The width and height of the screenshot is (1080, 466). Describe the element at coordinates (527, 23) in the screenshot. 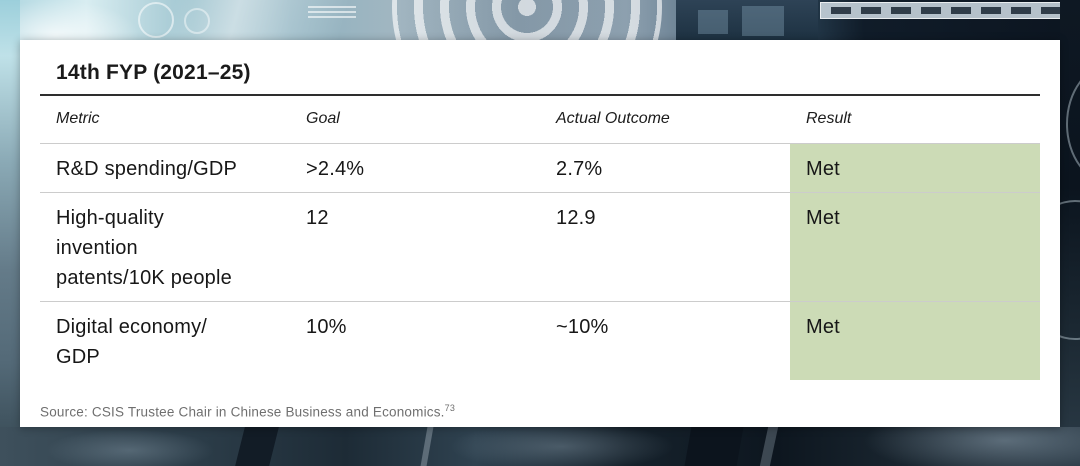

I see `concentric-arcs-graphic` at that location.